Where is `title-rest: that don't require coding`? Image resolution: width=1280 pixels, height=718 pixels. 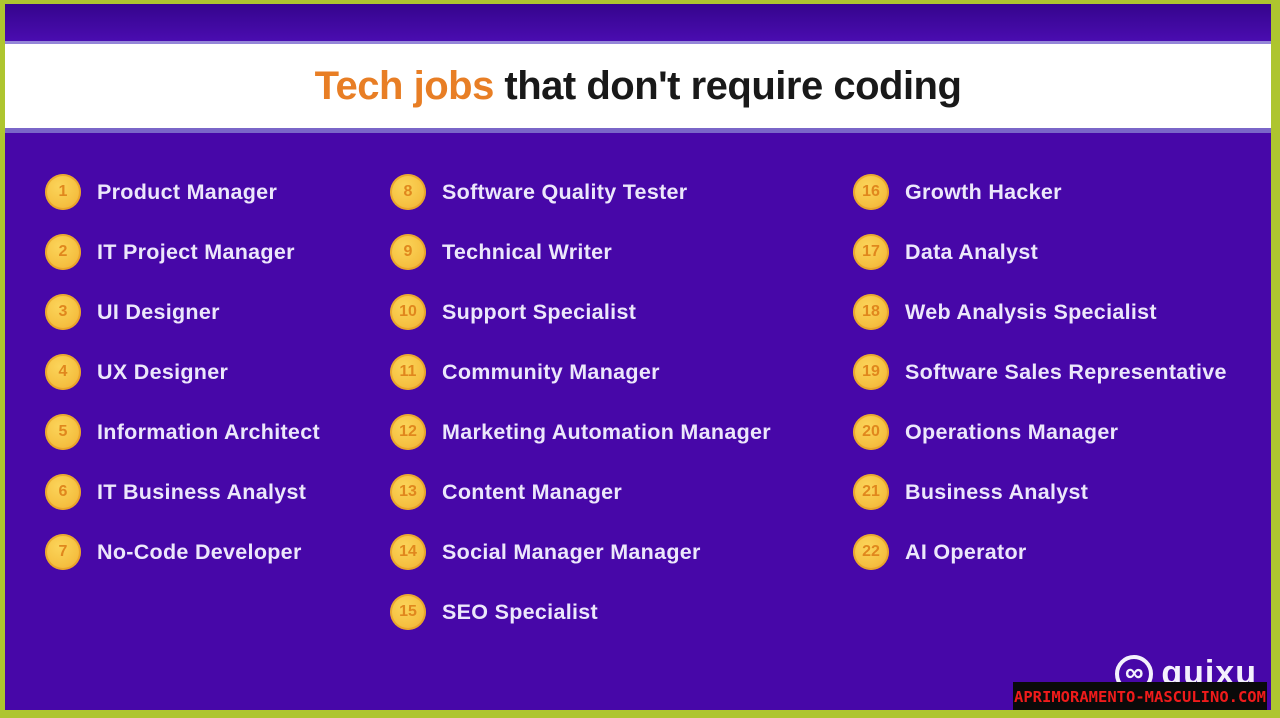 title-rest: that don't require coding is located at coordinates (727, 85).